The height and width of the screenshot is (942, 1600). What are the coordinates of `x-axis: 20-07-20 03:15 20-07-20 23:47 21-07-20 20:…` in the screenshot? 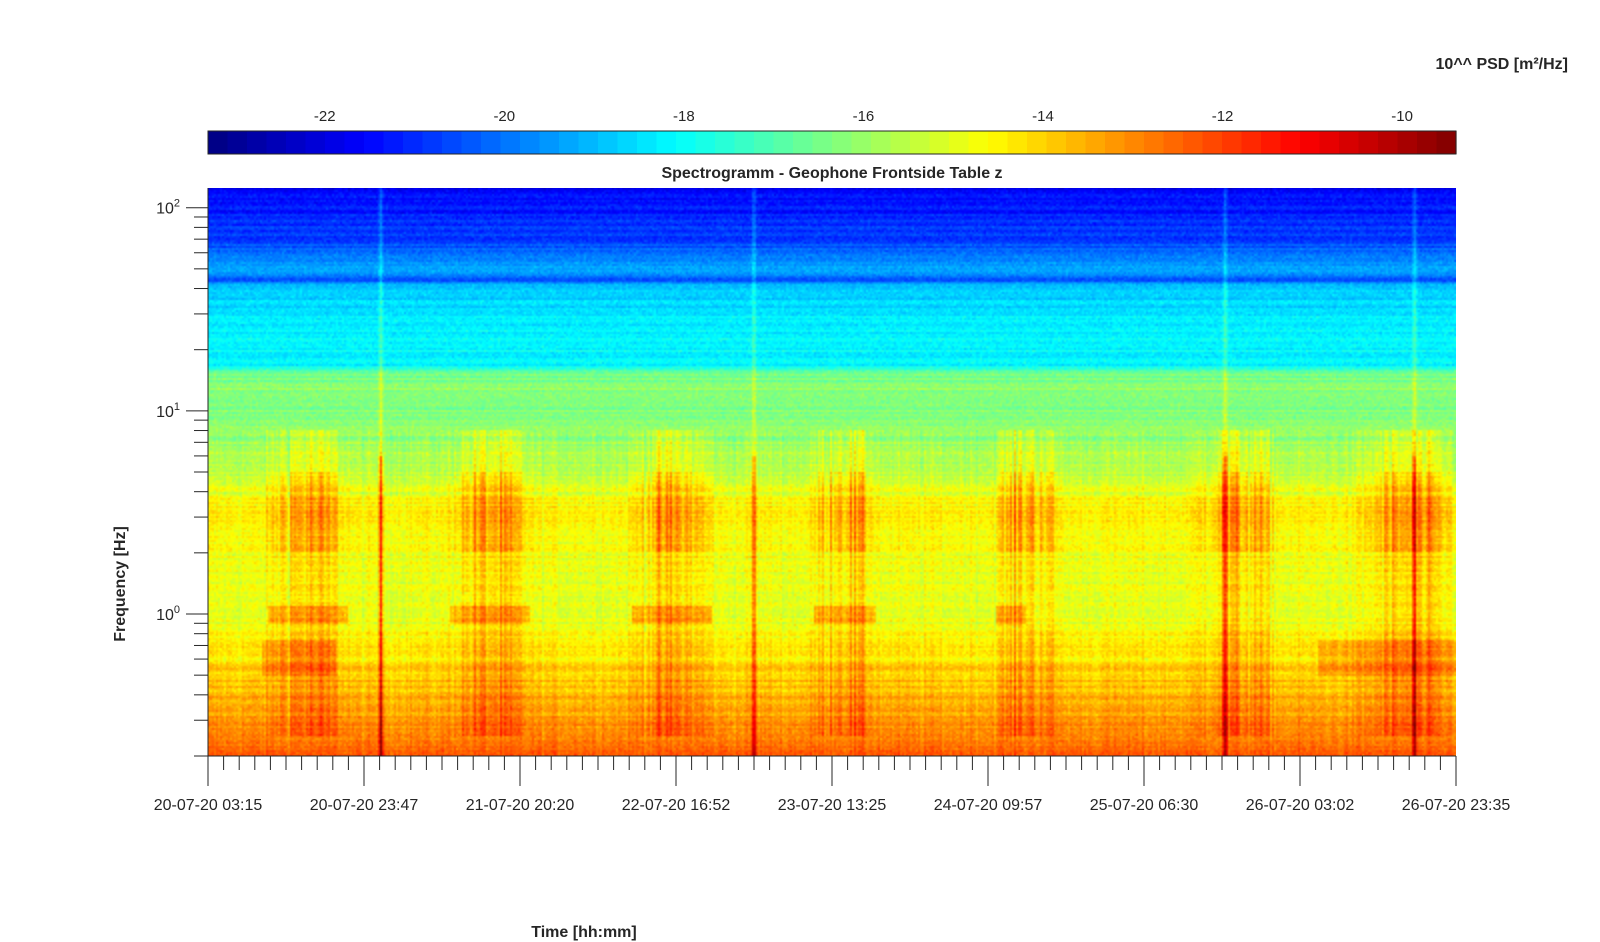 It's located at (832, 784).